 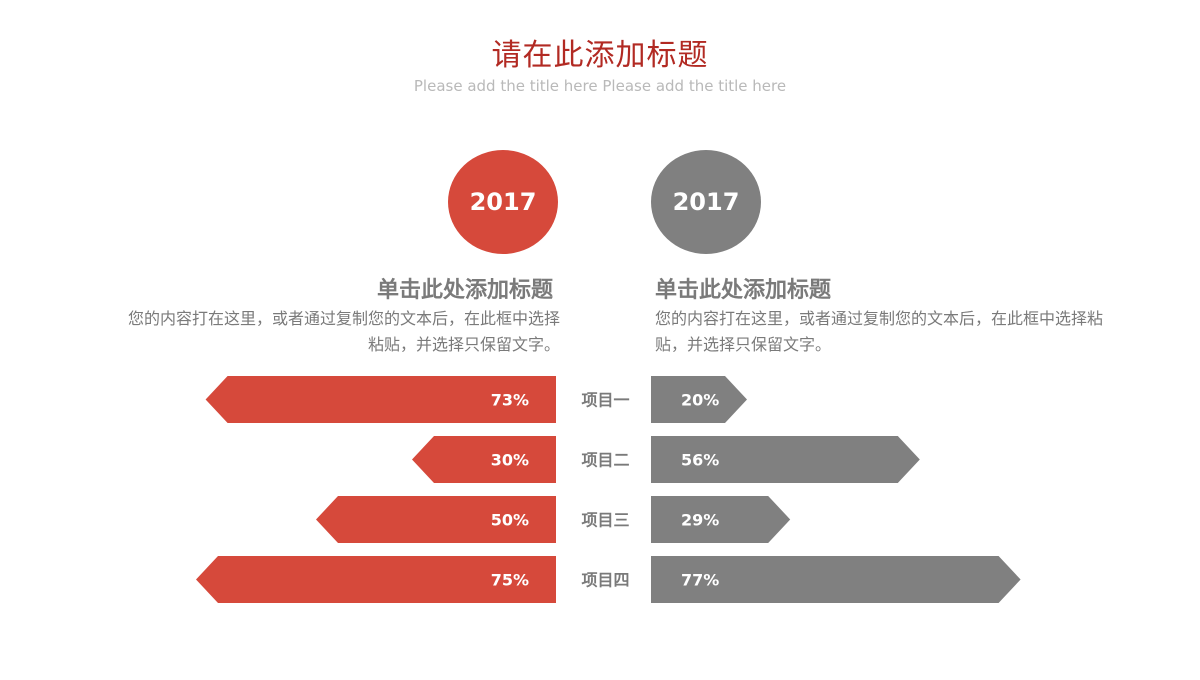 I want to click on left-description-line-1: 您的内容打在这里，或者通过复制您的文本后，在此框中选择, so click(x=343, y=318).